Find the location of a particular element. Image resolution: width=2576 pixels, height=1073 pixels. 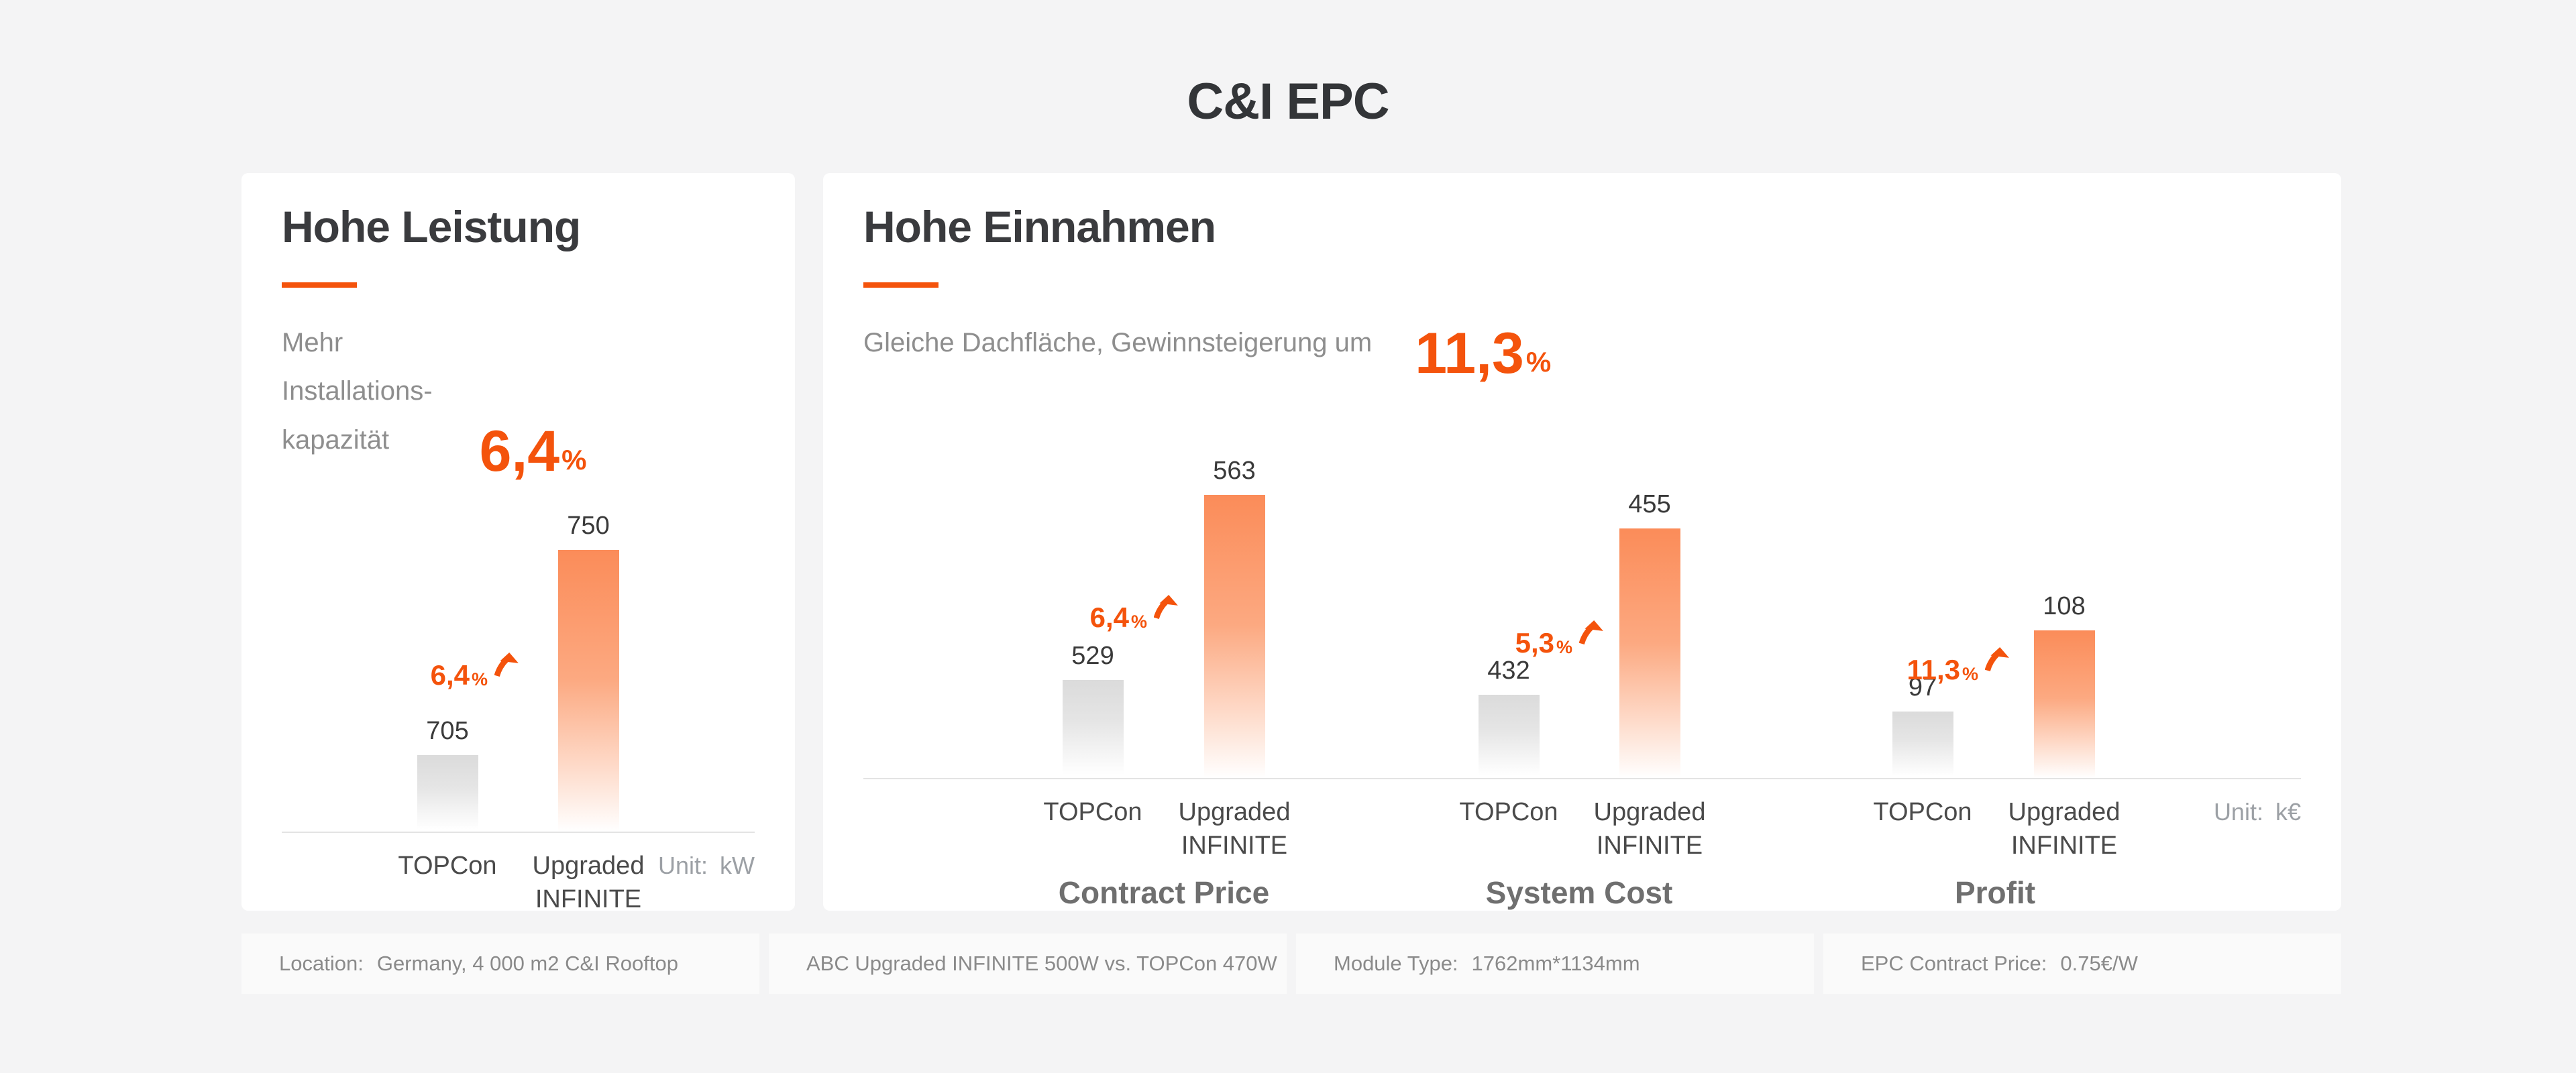

highlight-value: 6,4 is located at coordinates (519, 451).